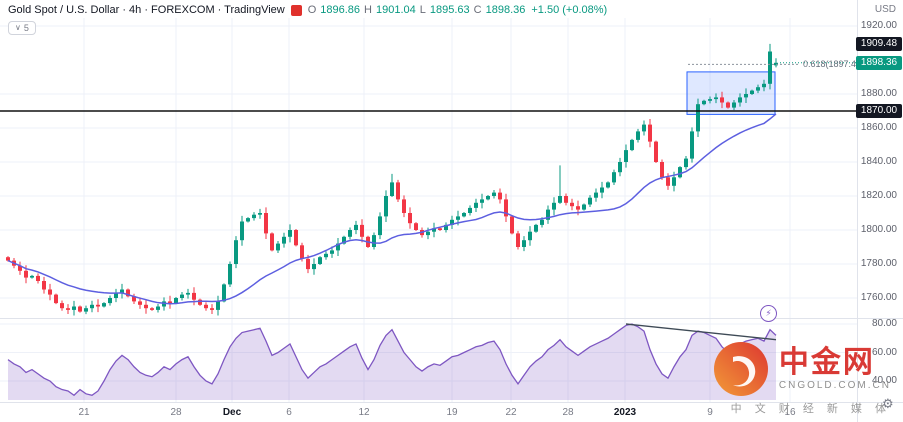 The width and height of the screenshot is (903, 422). What do you see at coordinates (232, 412) in the screenshot?
I see `time-axis-label: Dec` at bounding box center [232, 412].